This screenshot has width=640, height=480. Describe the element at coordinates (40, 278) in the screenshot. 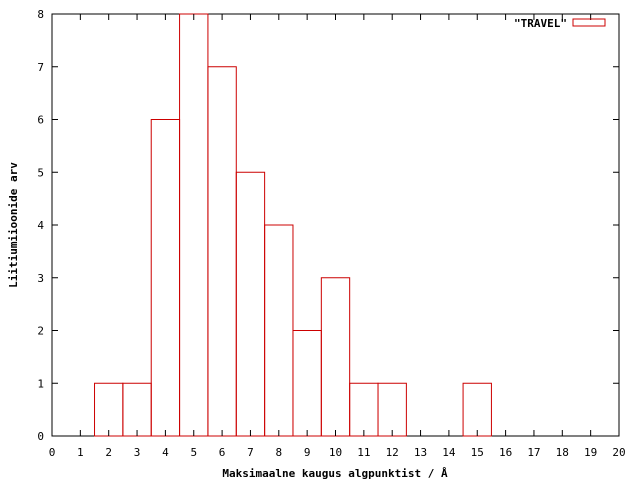

I see `y-tick-label: 3` at that location.